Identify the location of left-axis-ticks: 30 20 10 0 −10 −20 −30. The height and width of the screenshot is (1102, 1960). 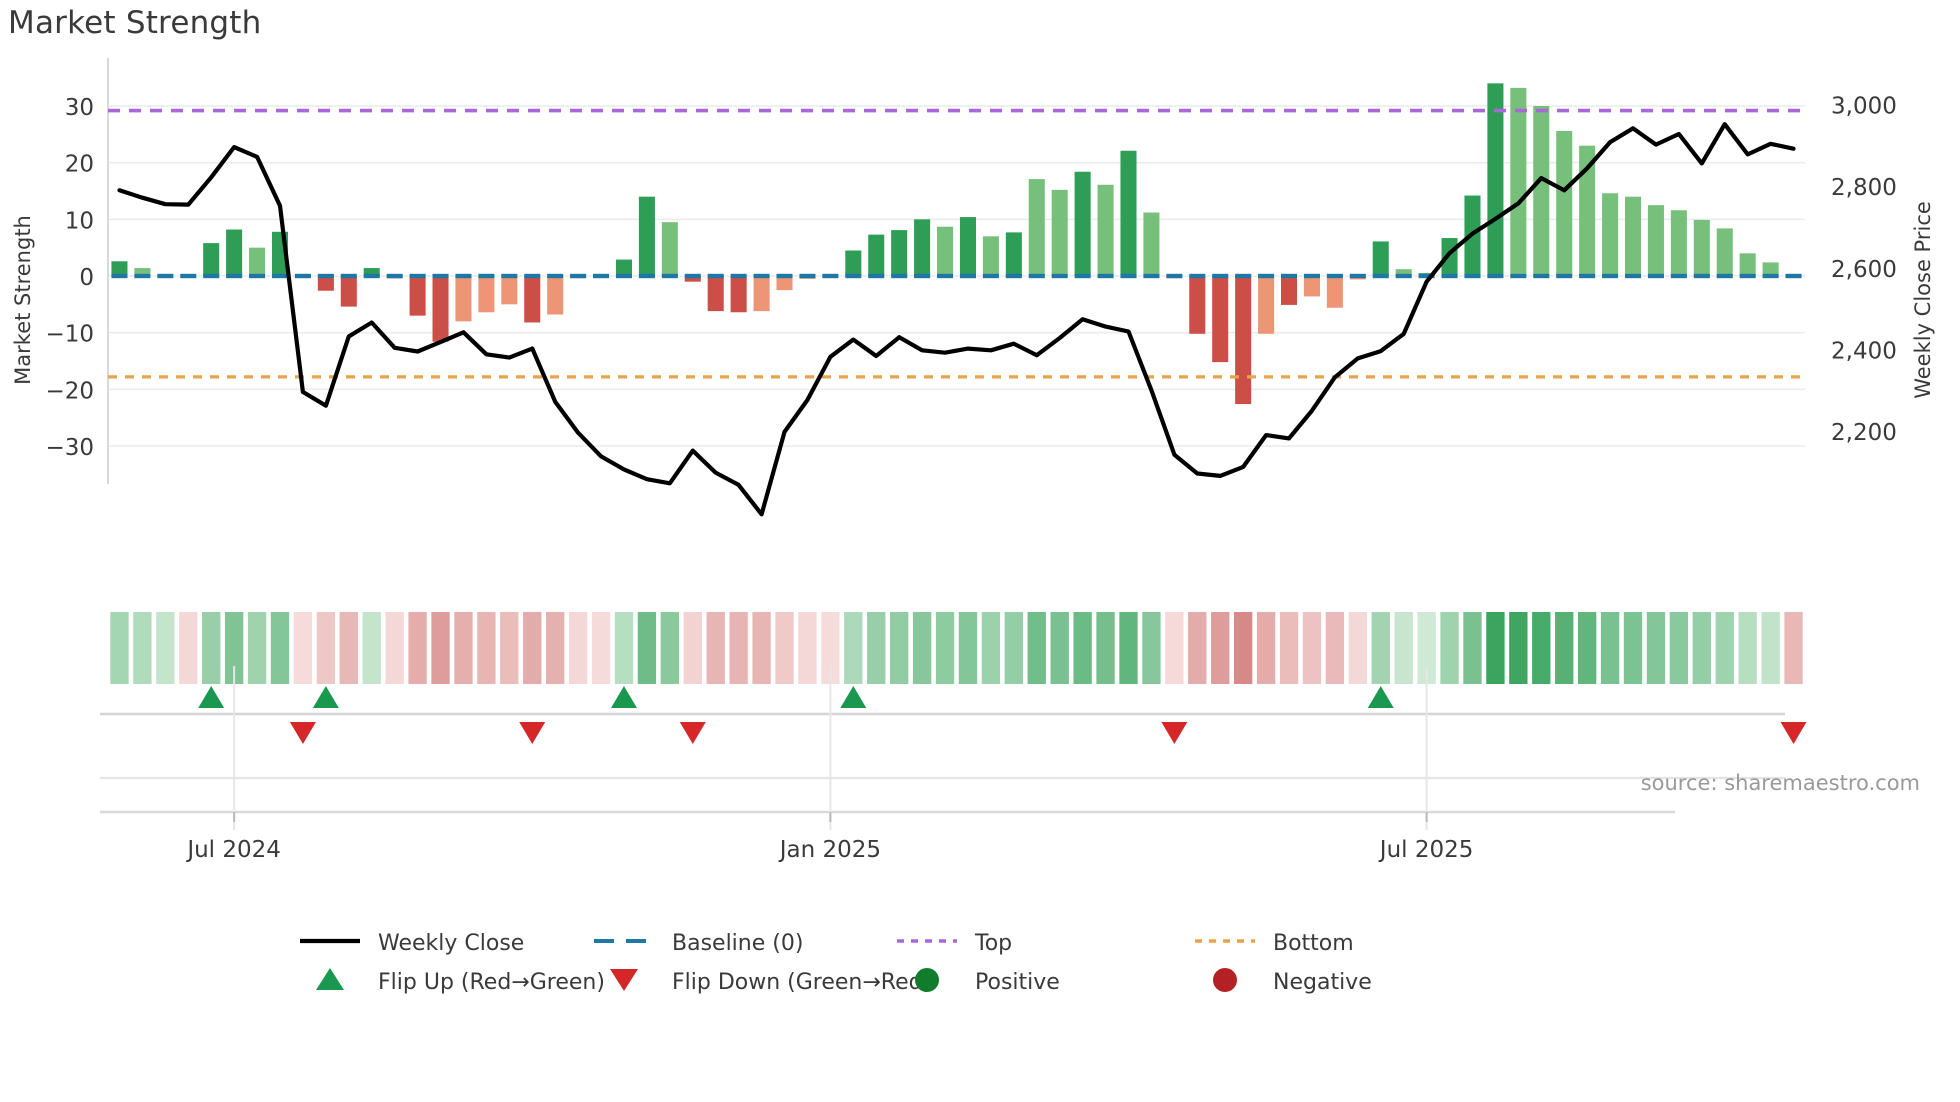
(69, 278).